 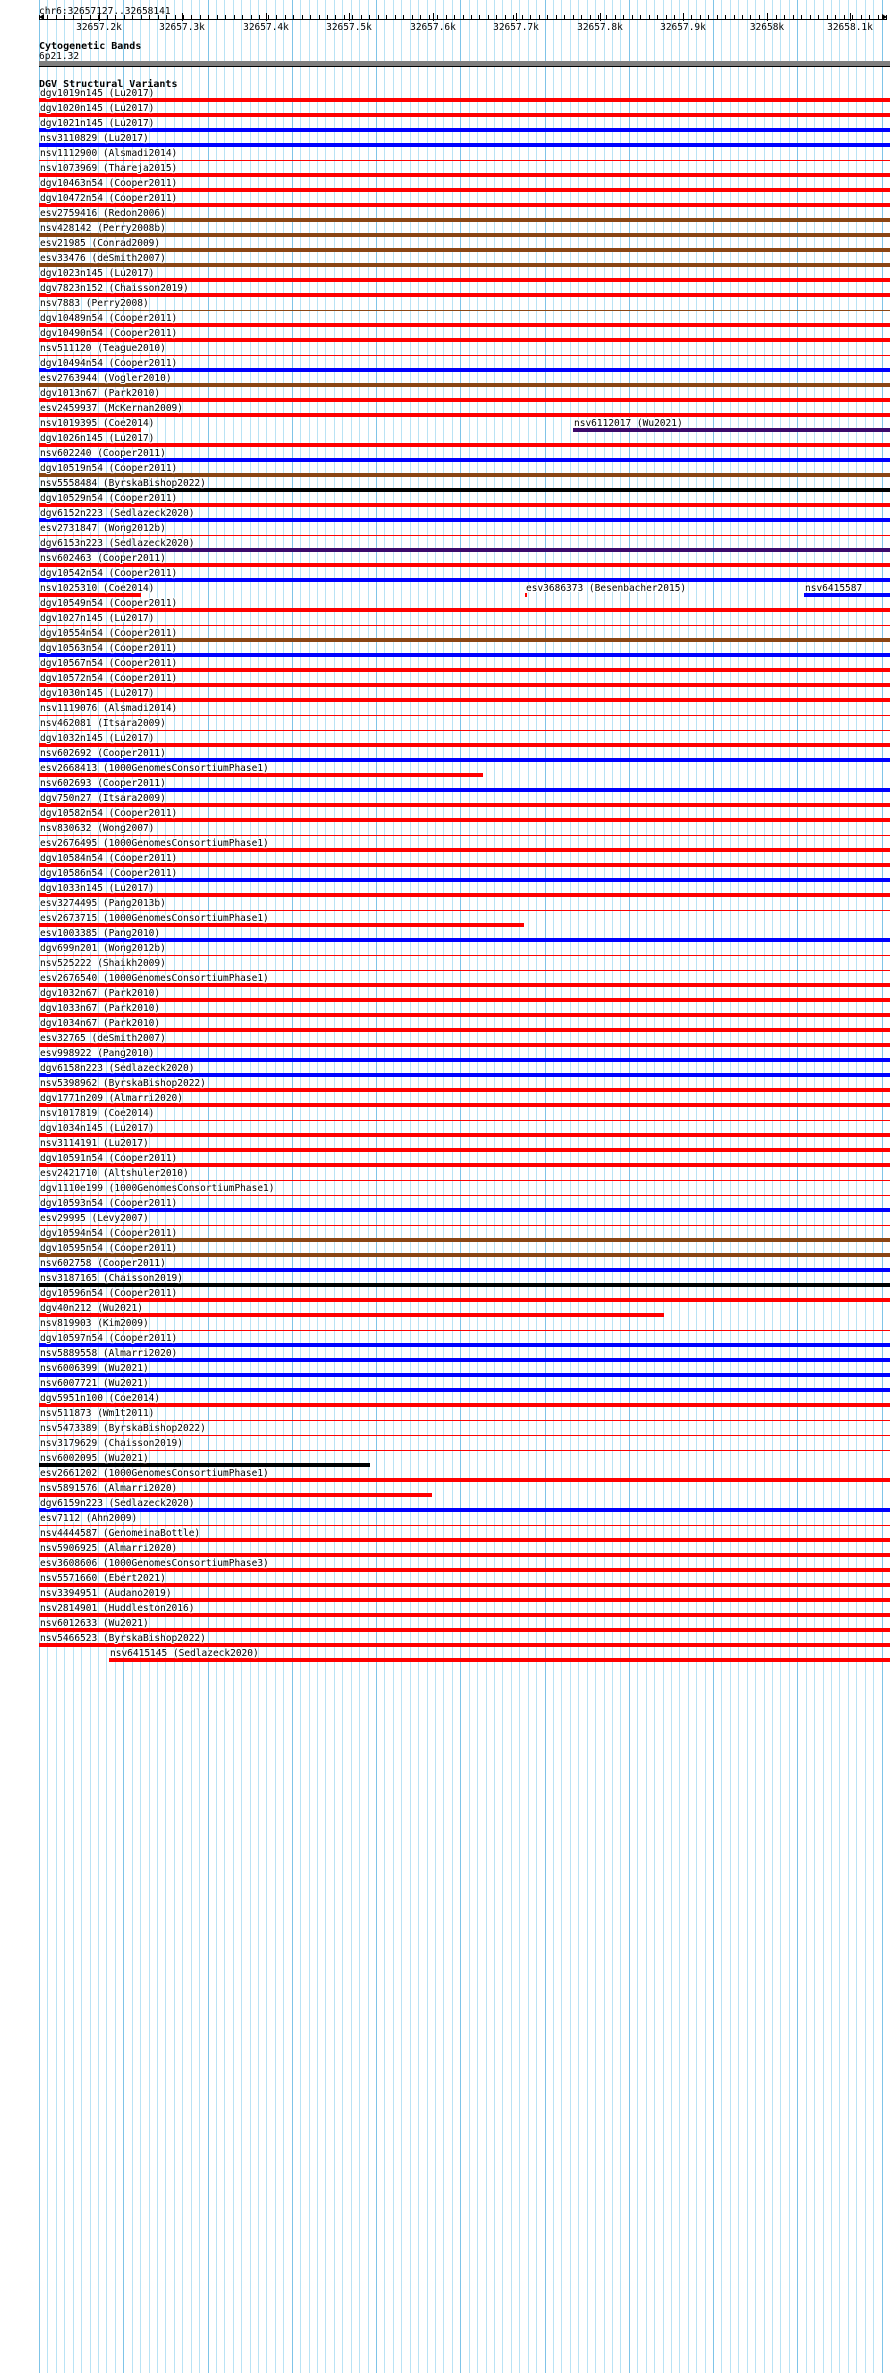 I want to click on variant-row: esv1003385 (Pang2010), so click(x=445, y=935).